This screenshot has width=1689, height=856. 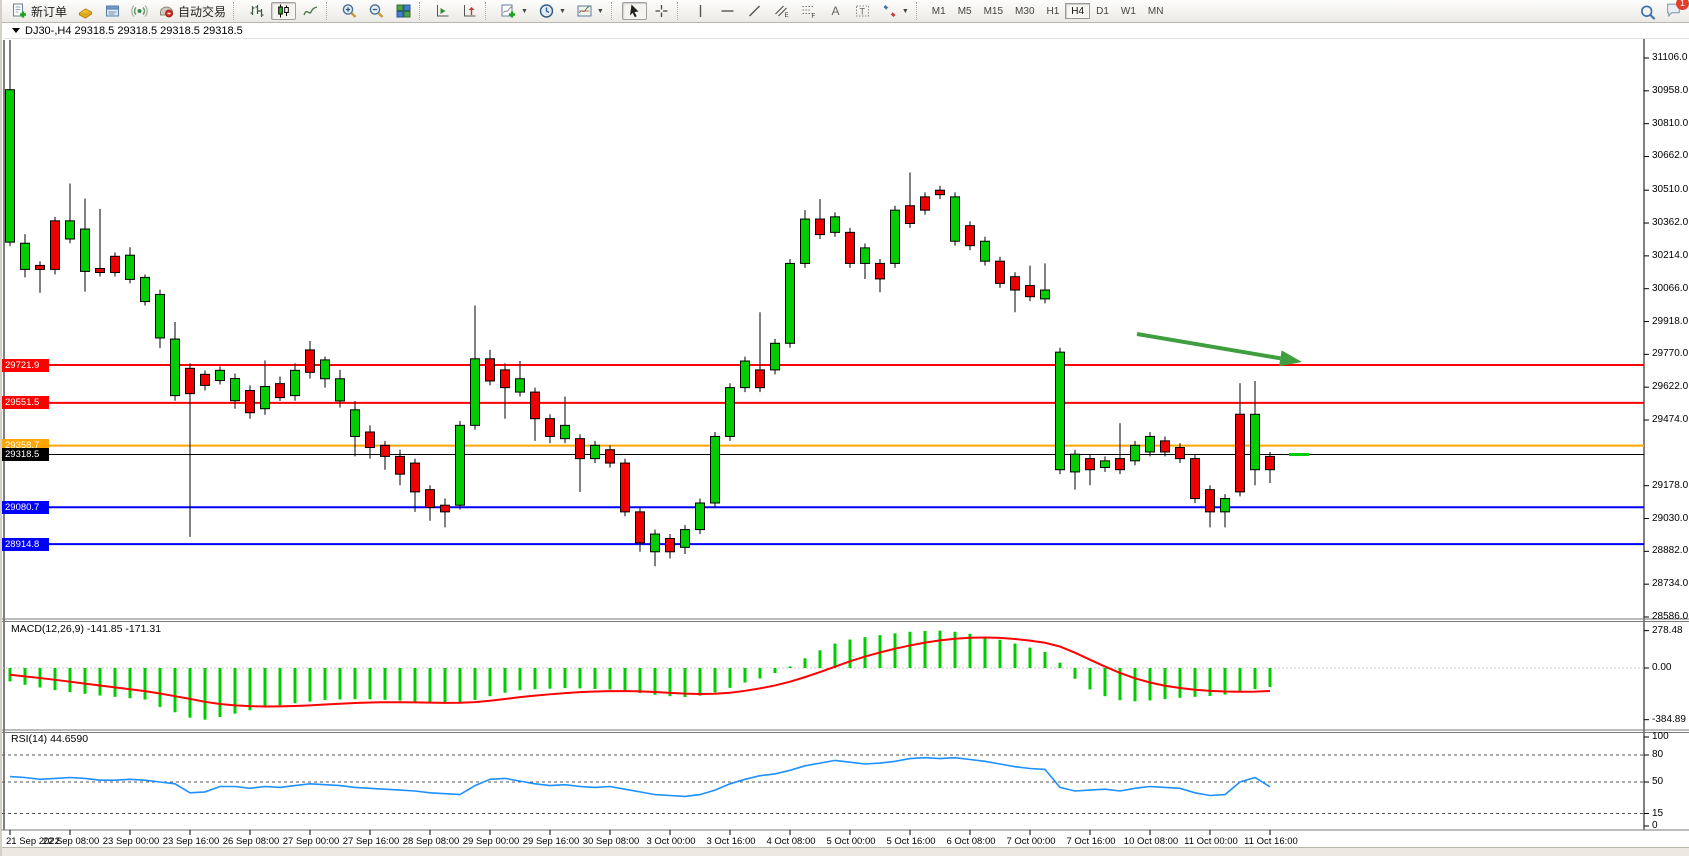 What do you see at coordinates (1102, 11) in the screenshot?
I see `timeframe-button-d1: D1` at bounding box center [1102, 11].